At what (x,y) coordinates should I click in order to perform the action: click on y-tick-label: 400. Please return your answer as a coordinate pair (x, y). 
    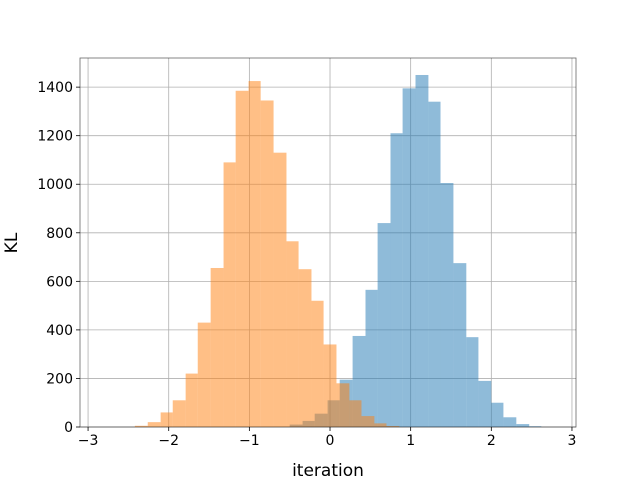
    Looking at the image, I should click on (59, 331).